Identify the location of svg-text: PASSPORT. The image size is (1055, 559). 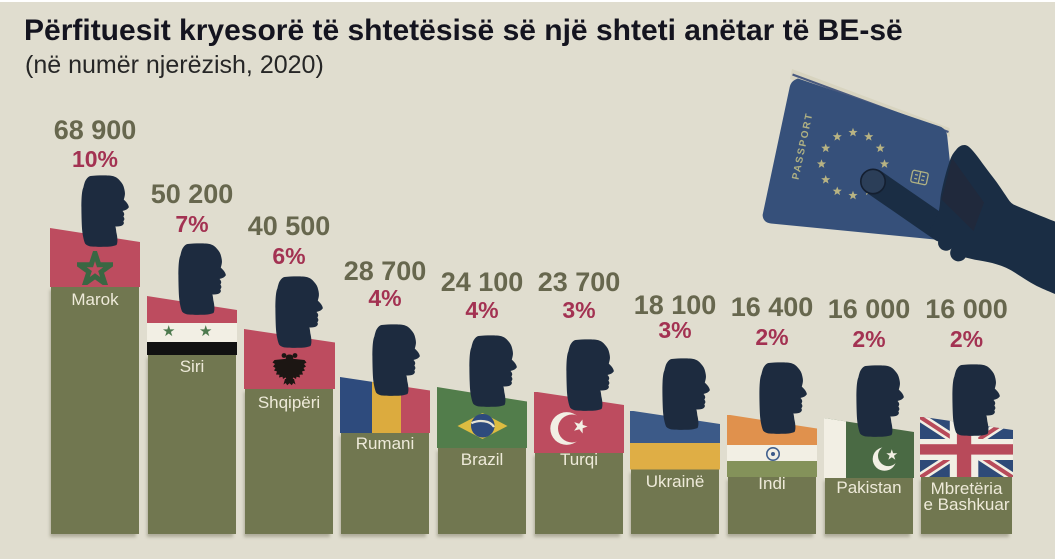
(803, 145).